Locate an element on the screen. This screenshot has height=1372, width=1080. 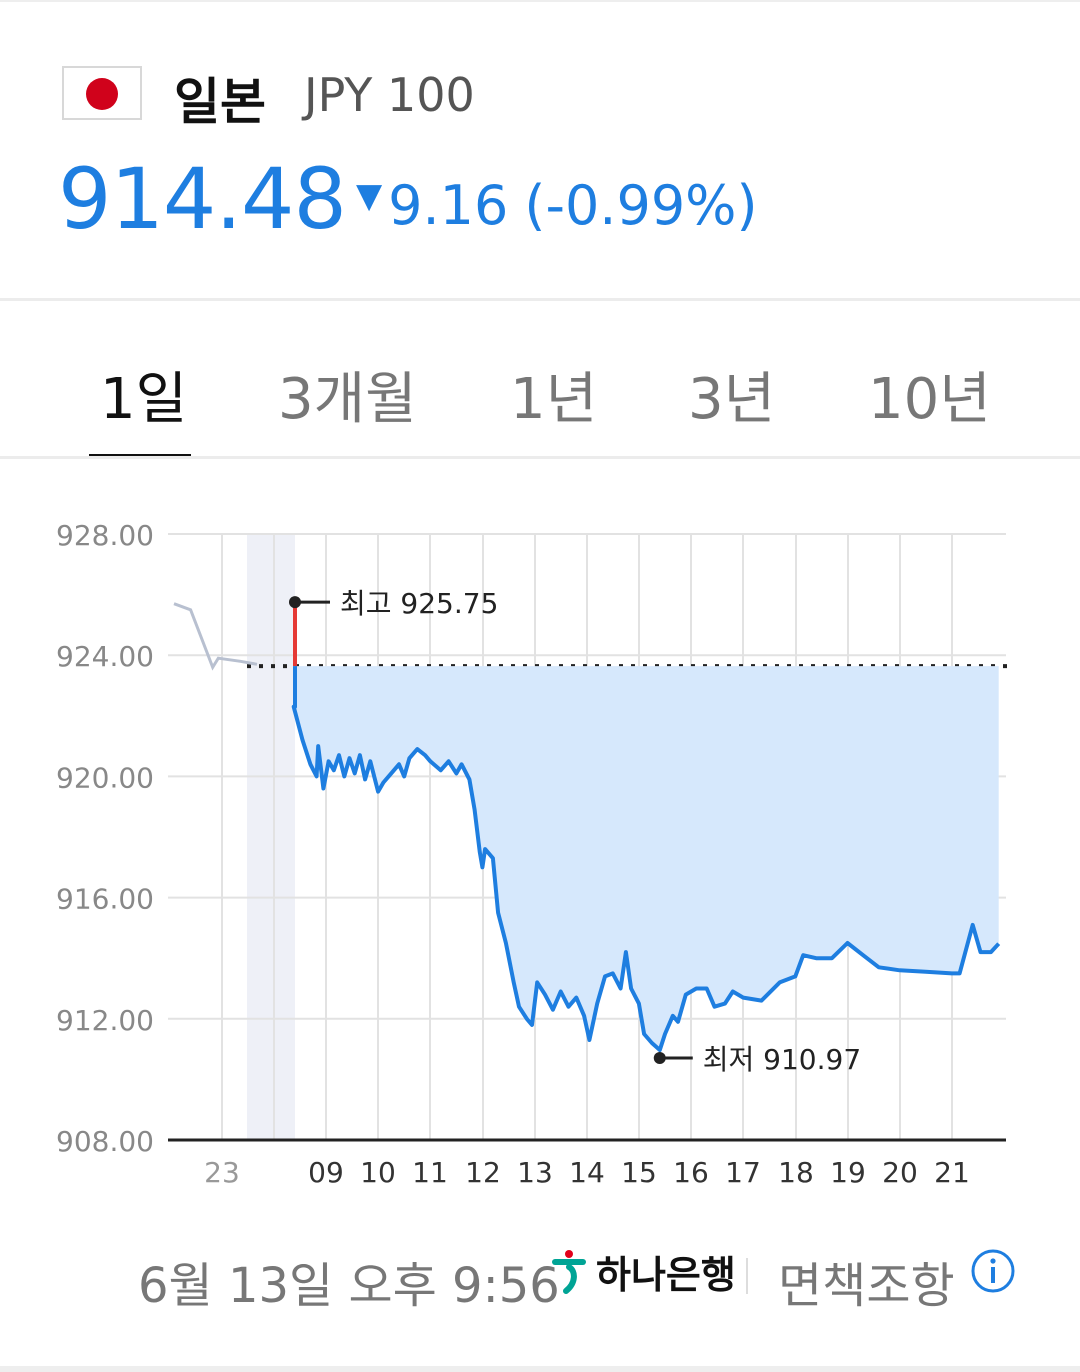
x-tick-label: 15 is located at coordinates (639, 1172).